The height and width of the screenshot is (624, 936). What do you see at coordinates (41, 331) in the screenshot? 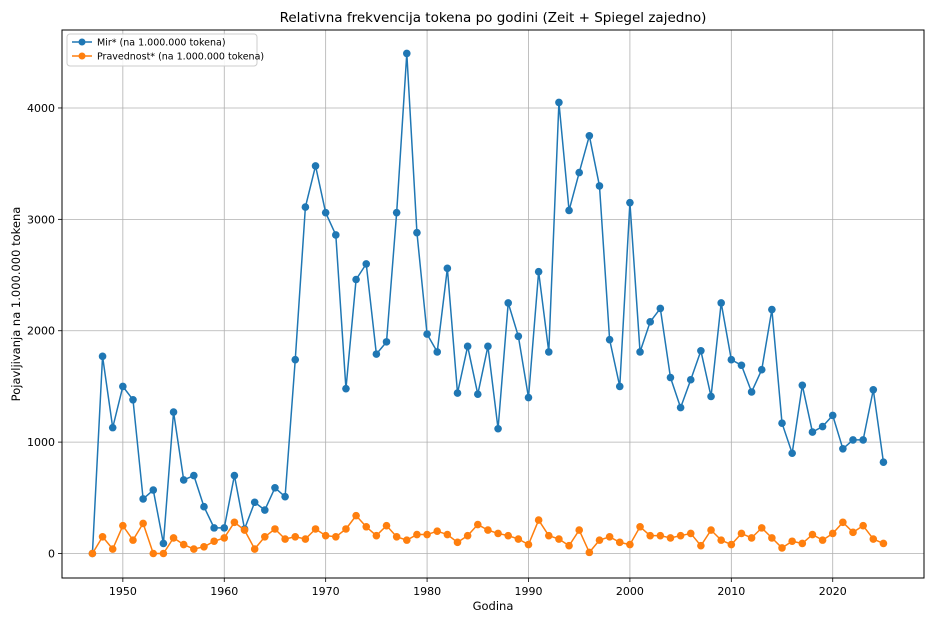
I see `y-tick-label: 2000` at bounding box center [41, 331].